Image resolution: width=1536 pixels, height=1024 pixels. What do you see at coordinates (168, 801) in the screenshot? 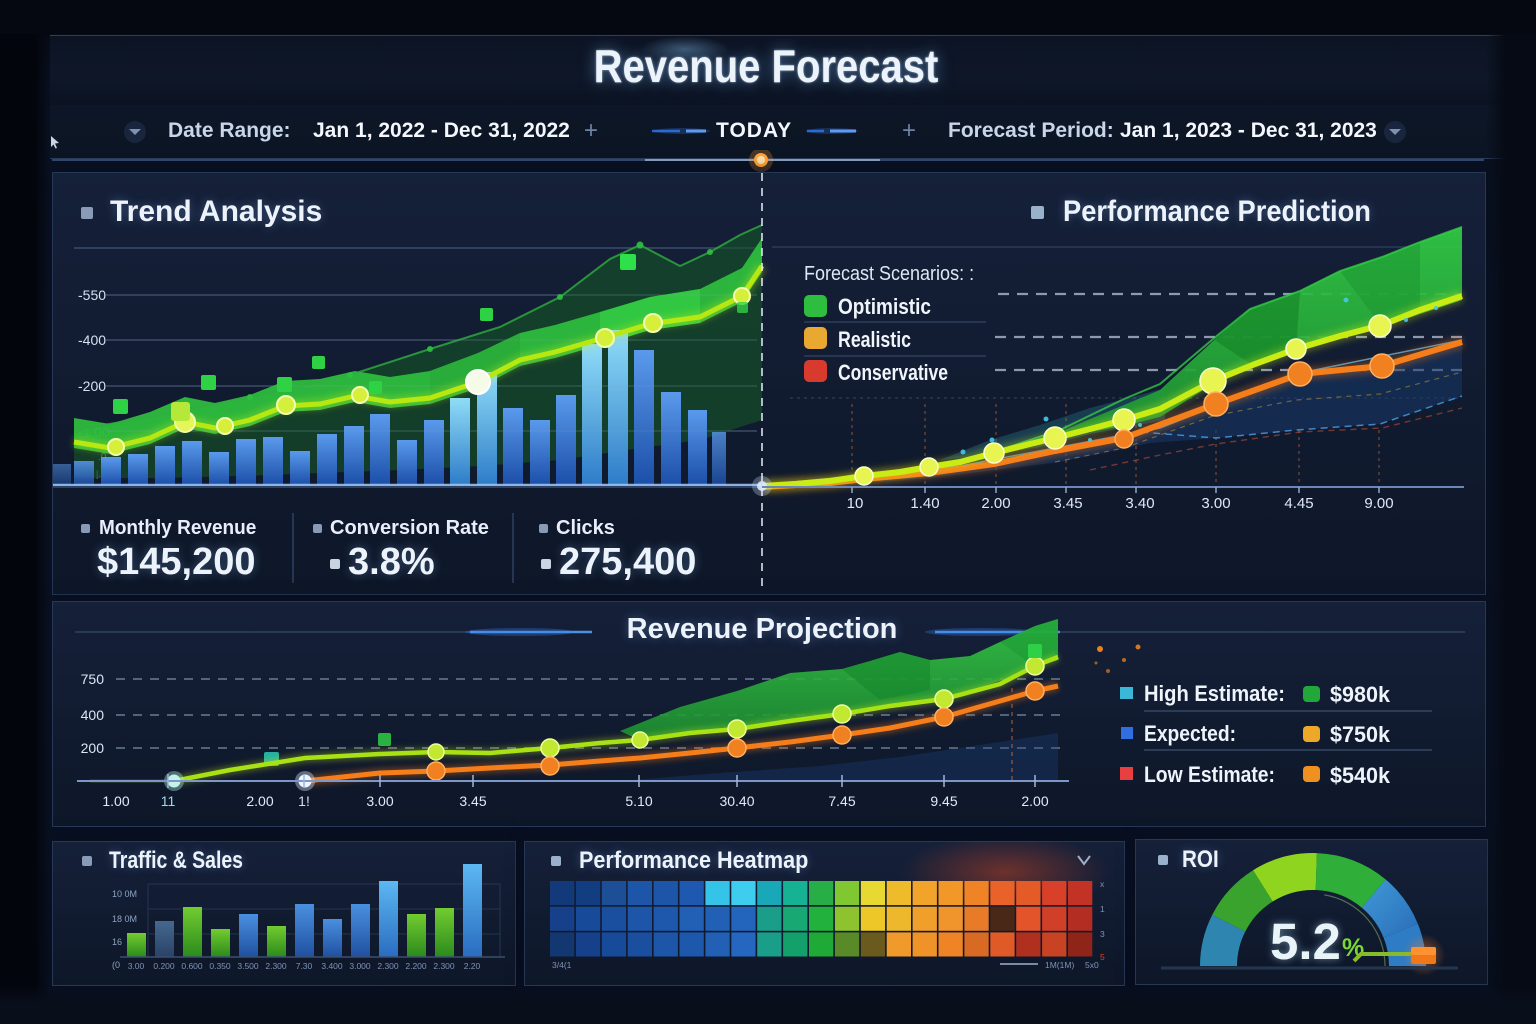
I see `svg-text: 11` at bounding box center [168, 801].